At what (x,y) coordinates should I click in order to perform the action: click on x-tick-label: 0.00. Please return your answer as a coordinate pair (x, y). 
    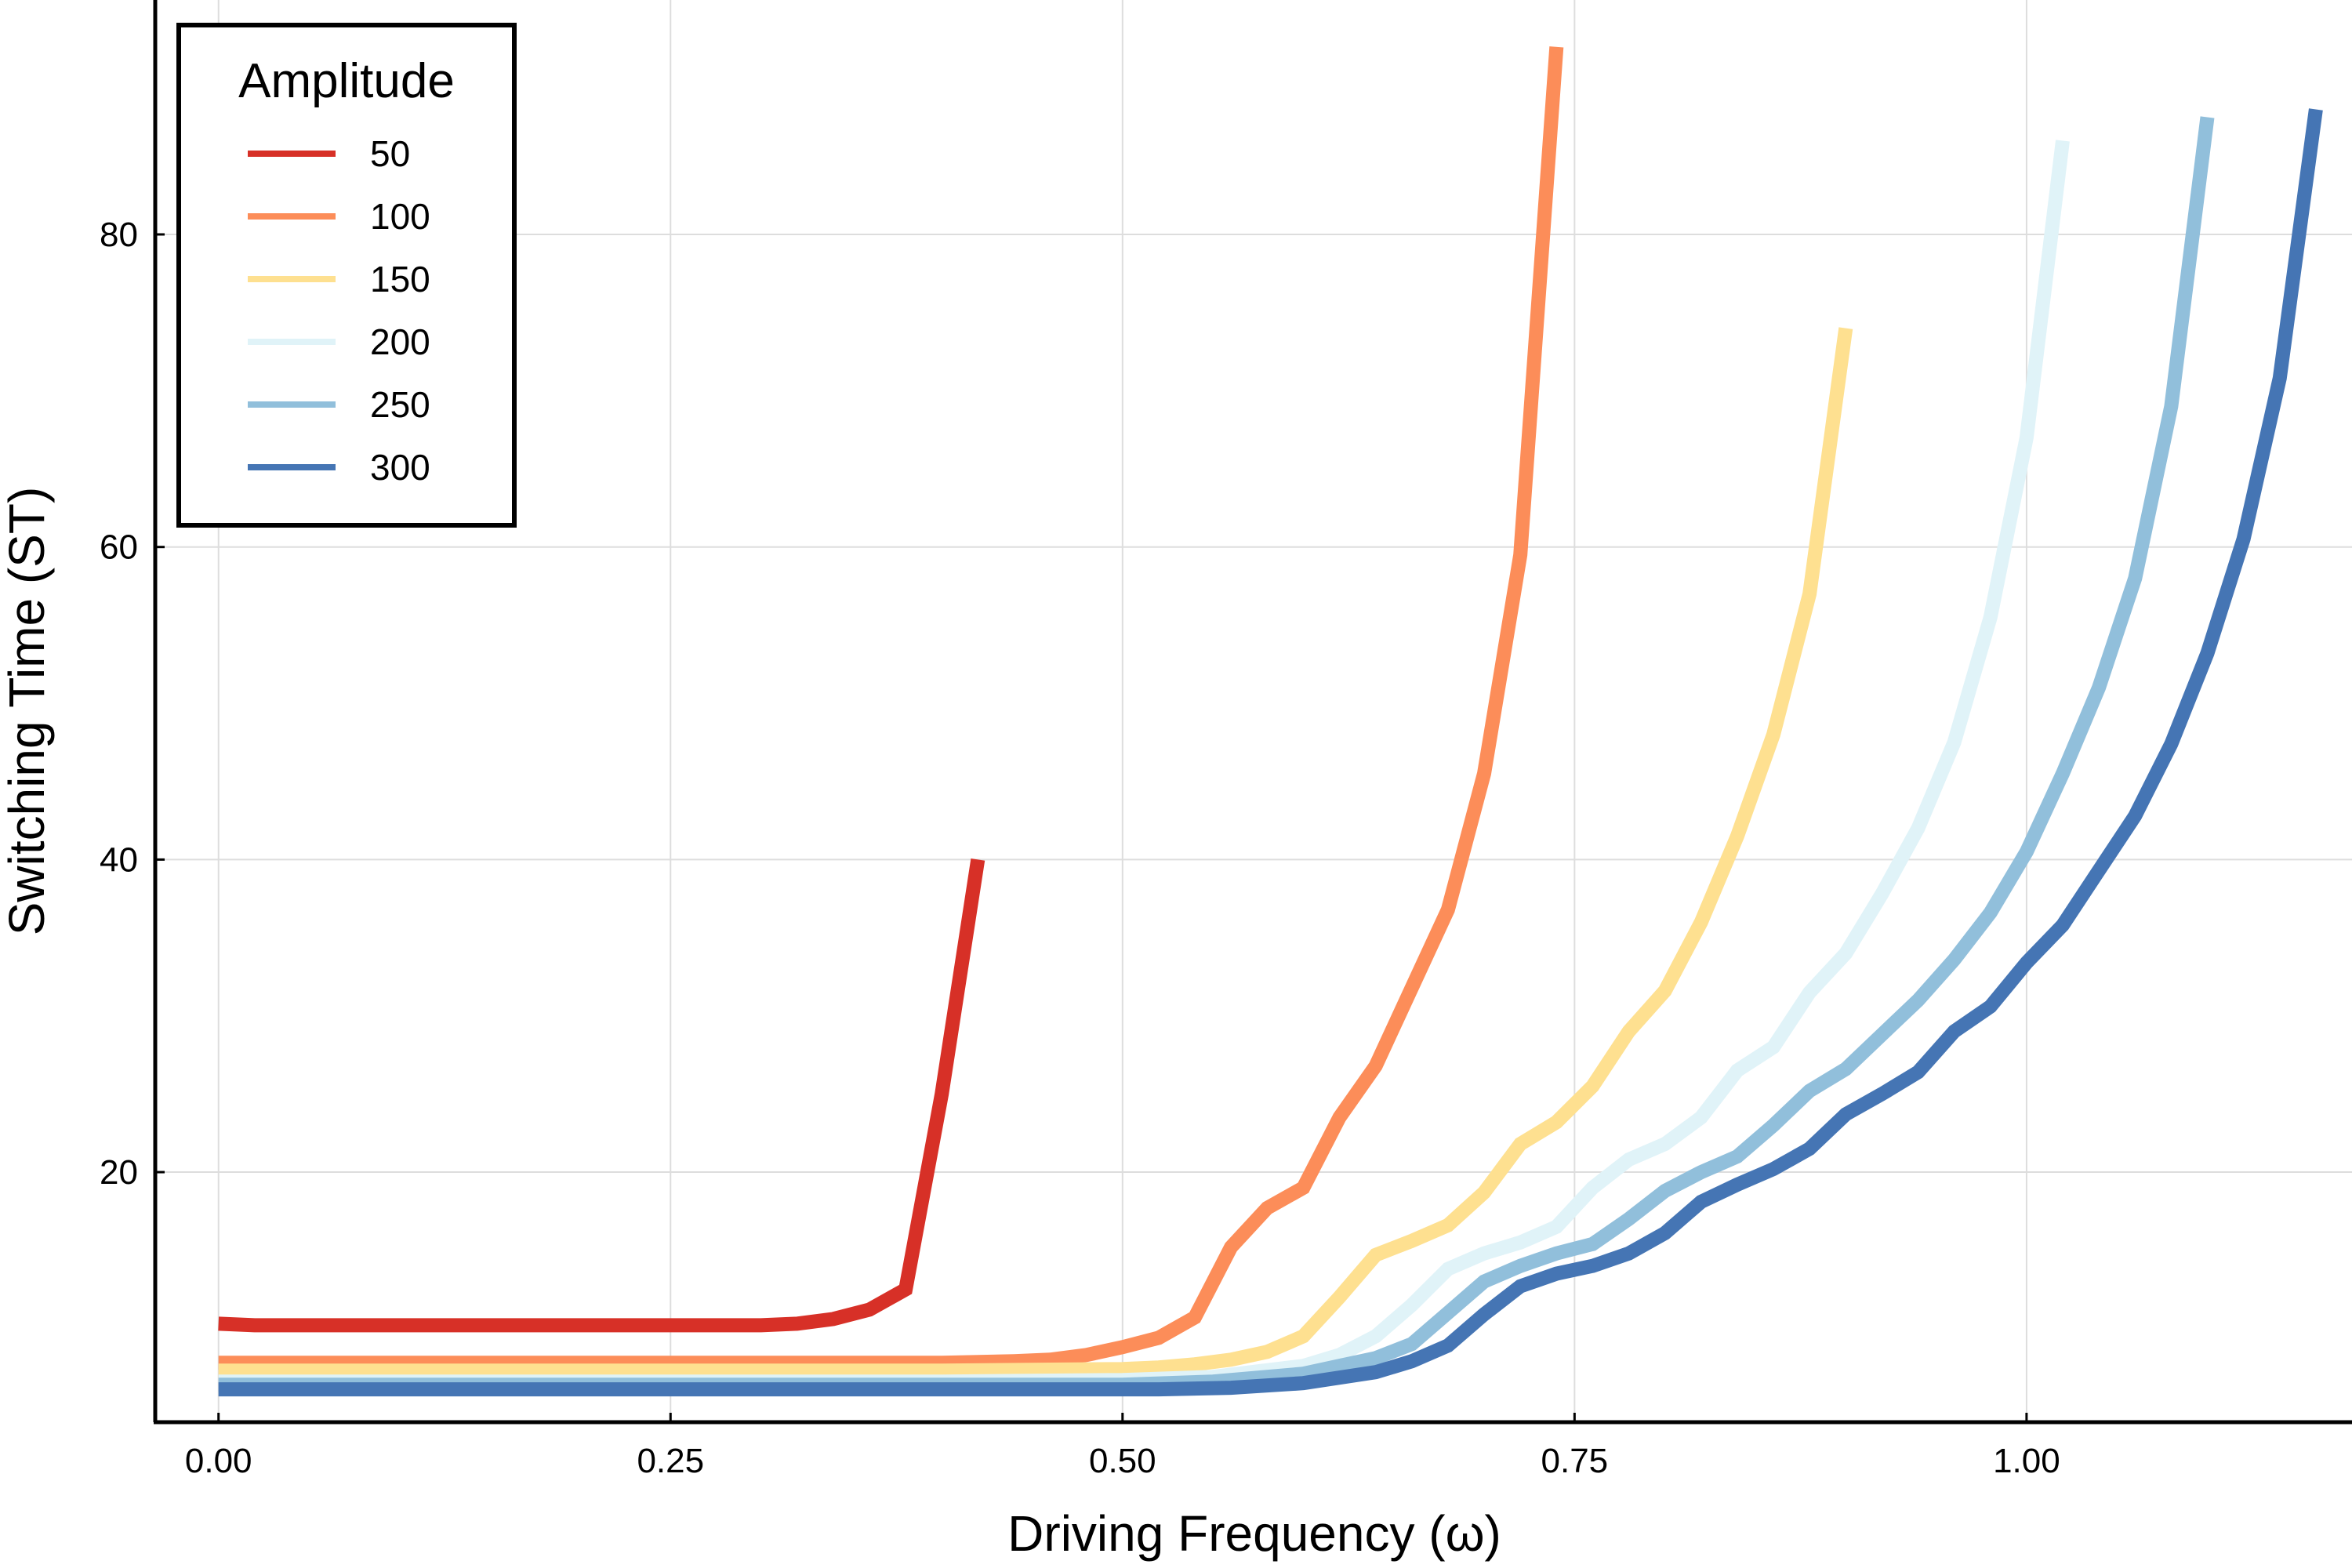
    Looking at the image, I should click on (219, 1461).